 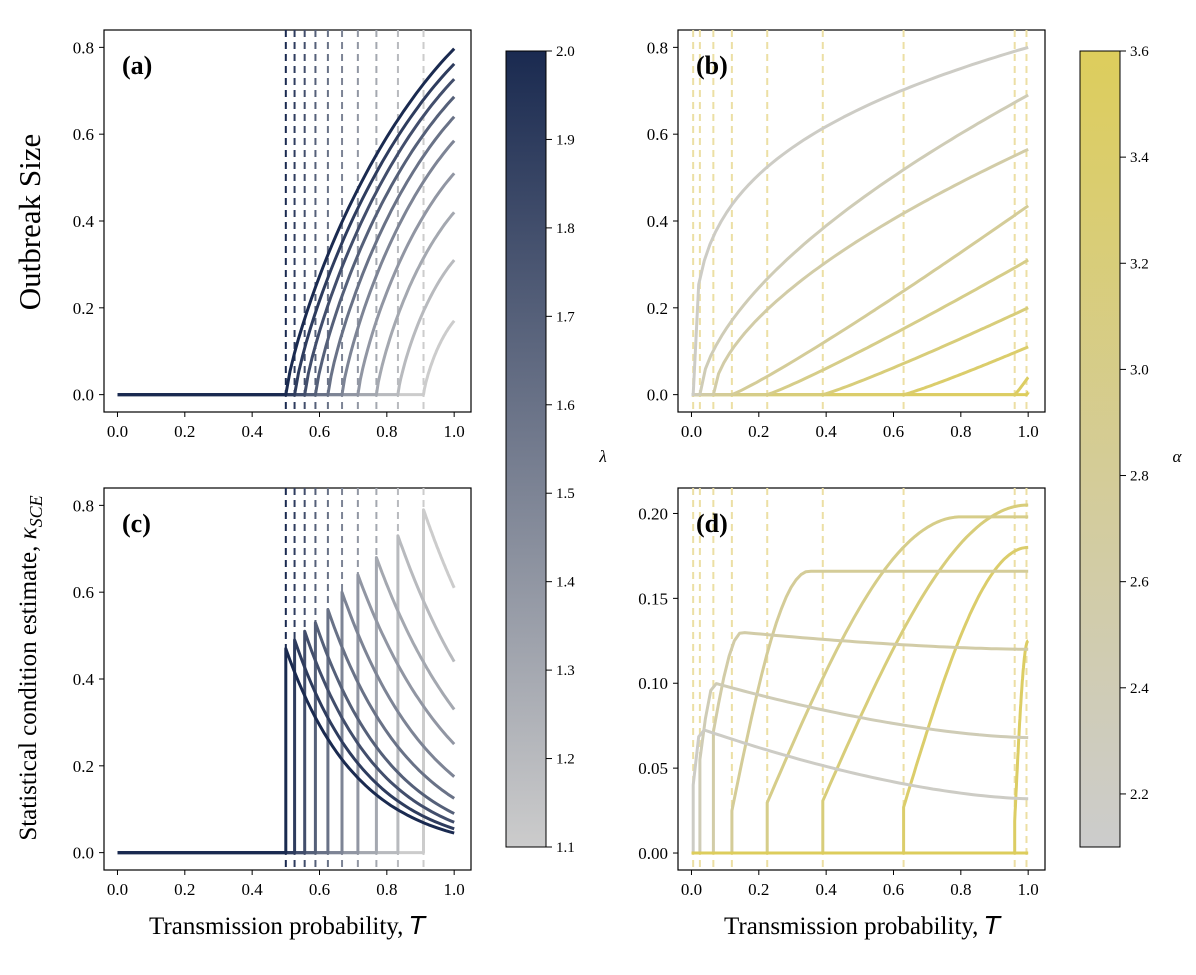 I want to click on panel-b: 0.0 0.2 0.4 0.6 0.8 1.0 0.0 0.2 0.4 0.6 0.8, so click(x=846, y=235).